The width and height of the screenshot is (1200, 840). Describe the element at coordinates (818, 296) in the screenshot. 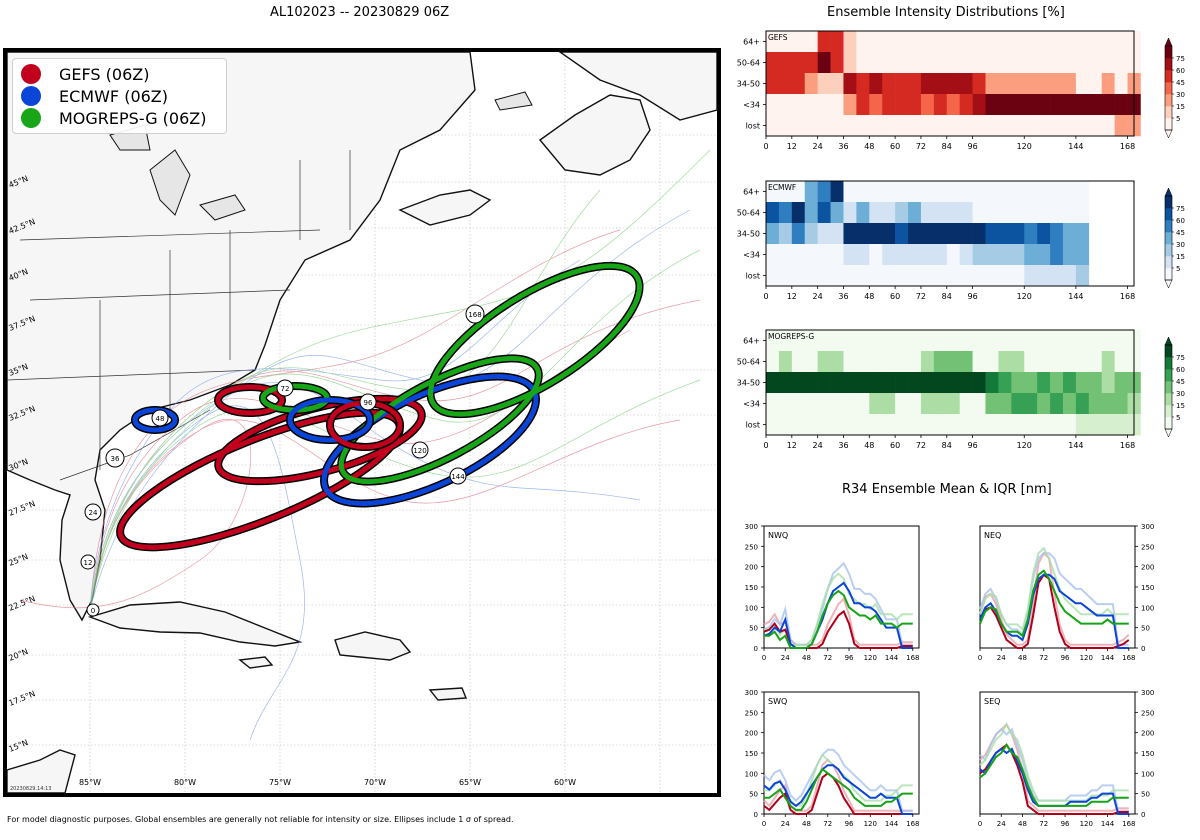

I see `x-tick-label: 24` at that location.